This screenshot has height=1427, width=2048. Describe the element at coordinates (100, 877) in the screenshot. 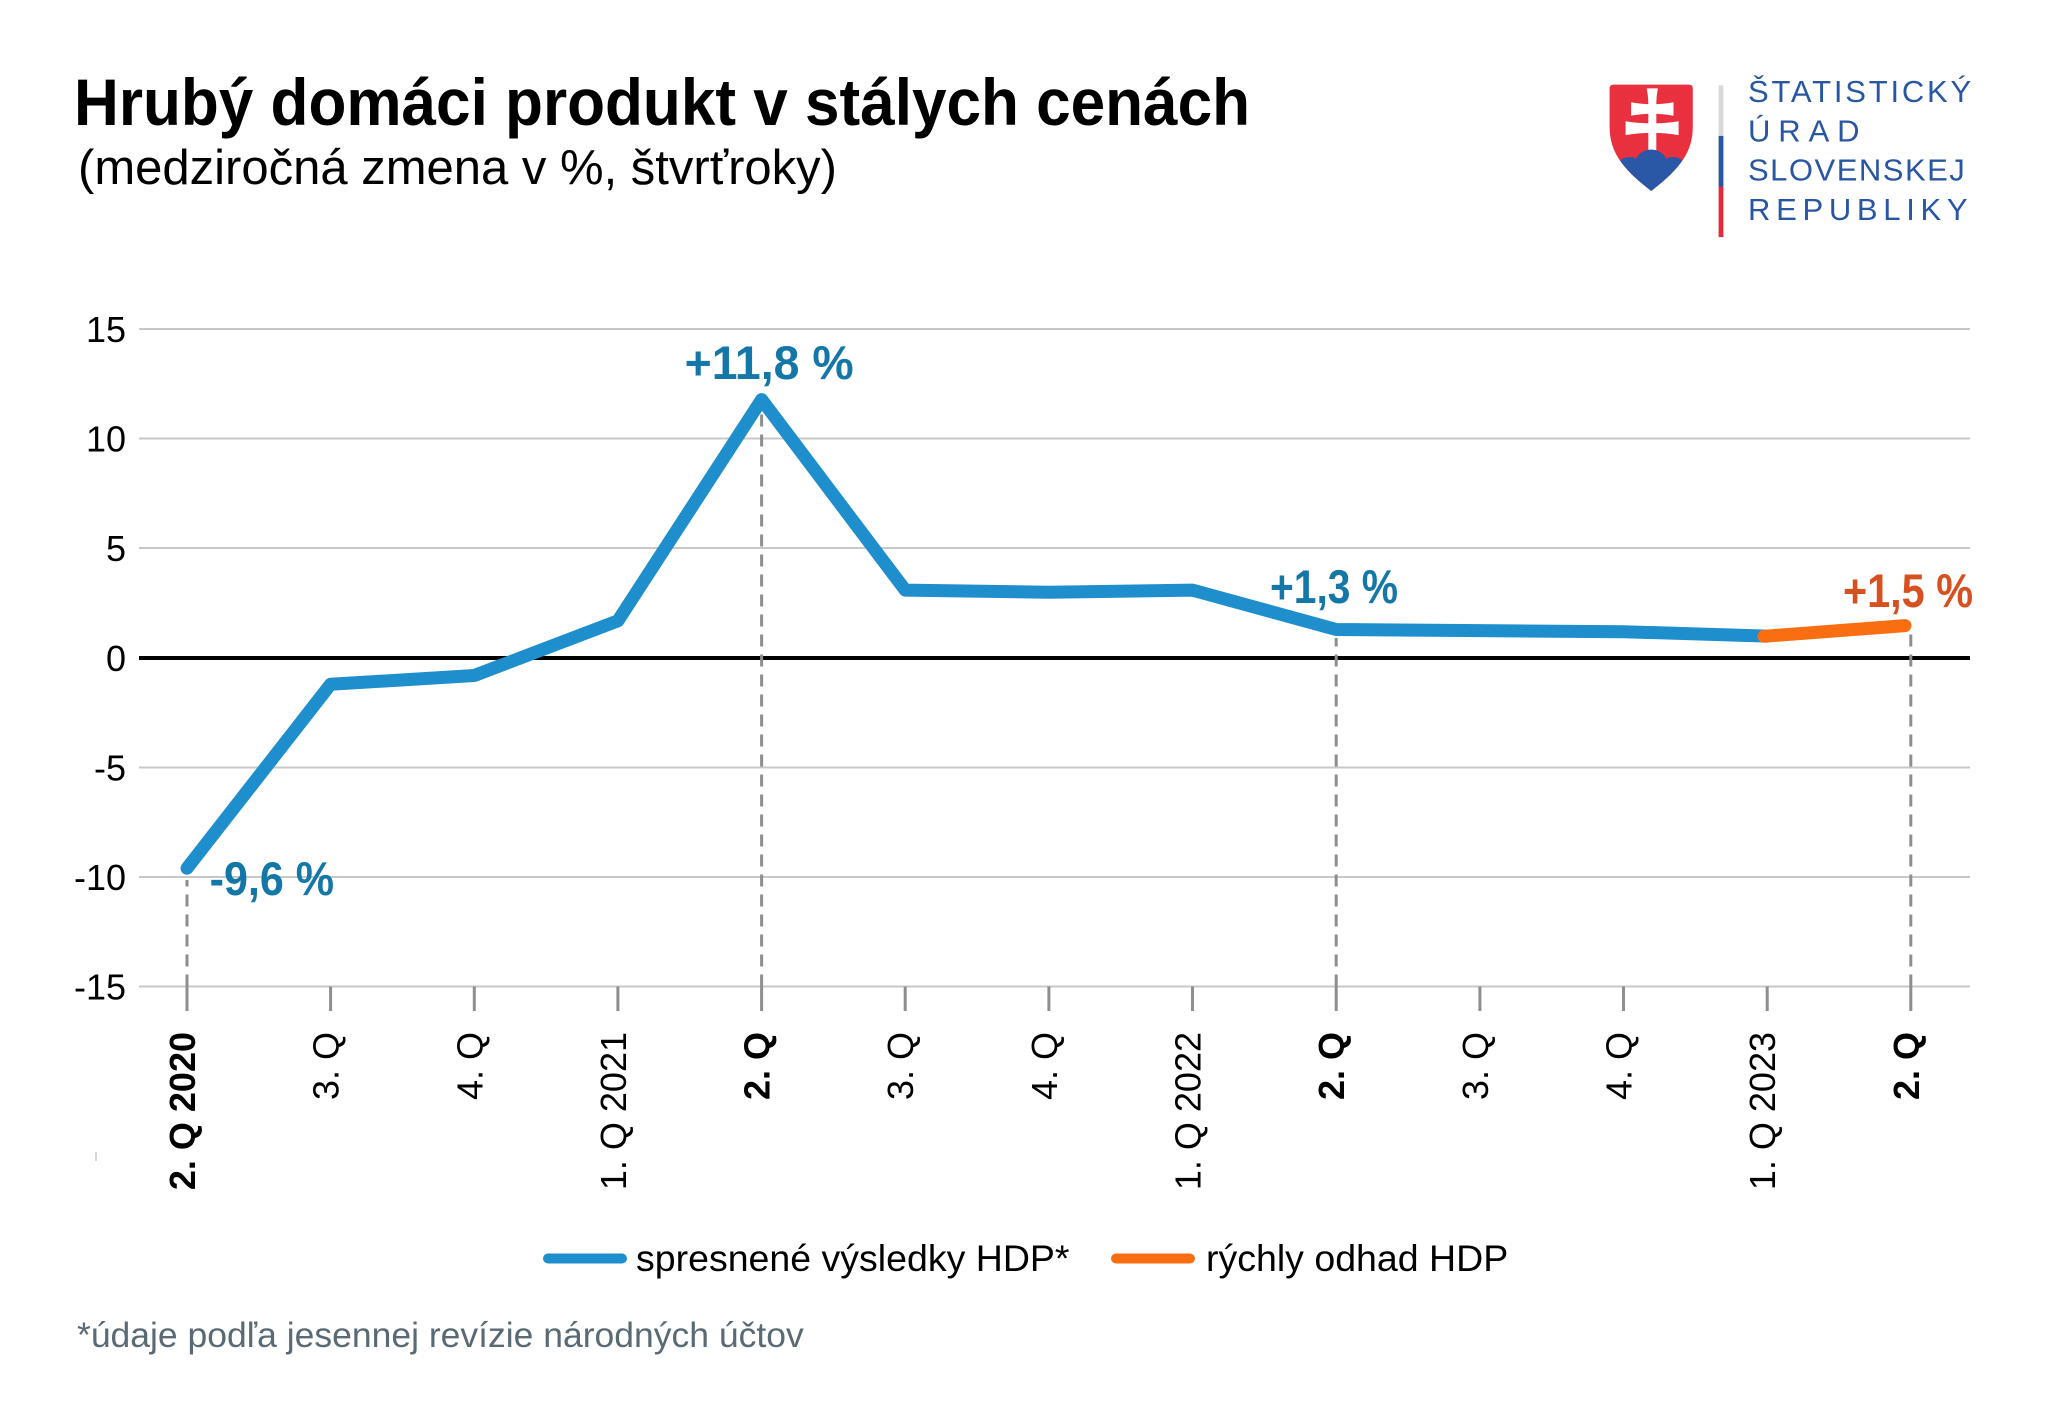

I see `svg-text: -10` at that location.